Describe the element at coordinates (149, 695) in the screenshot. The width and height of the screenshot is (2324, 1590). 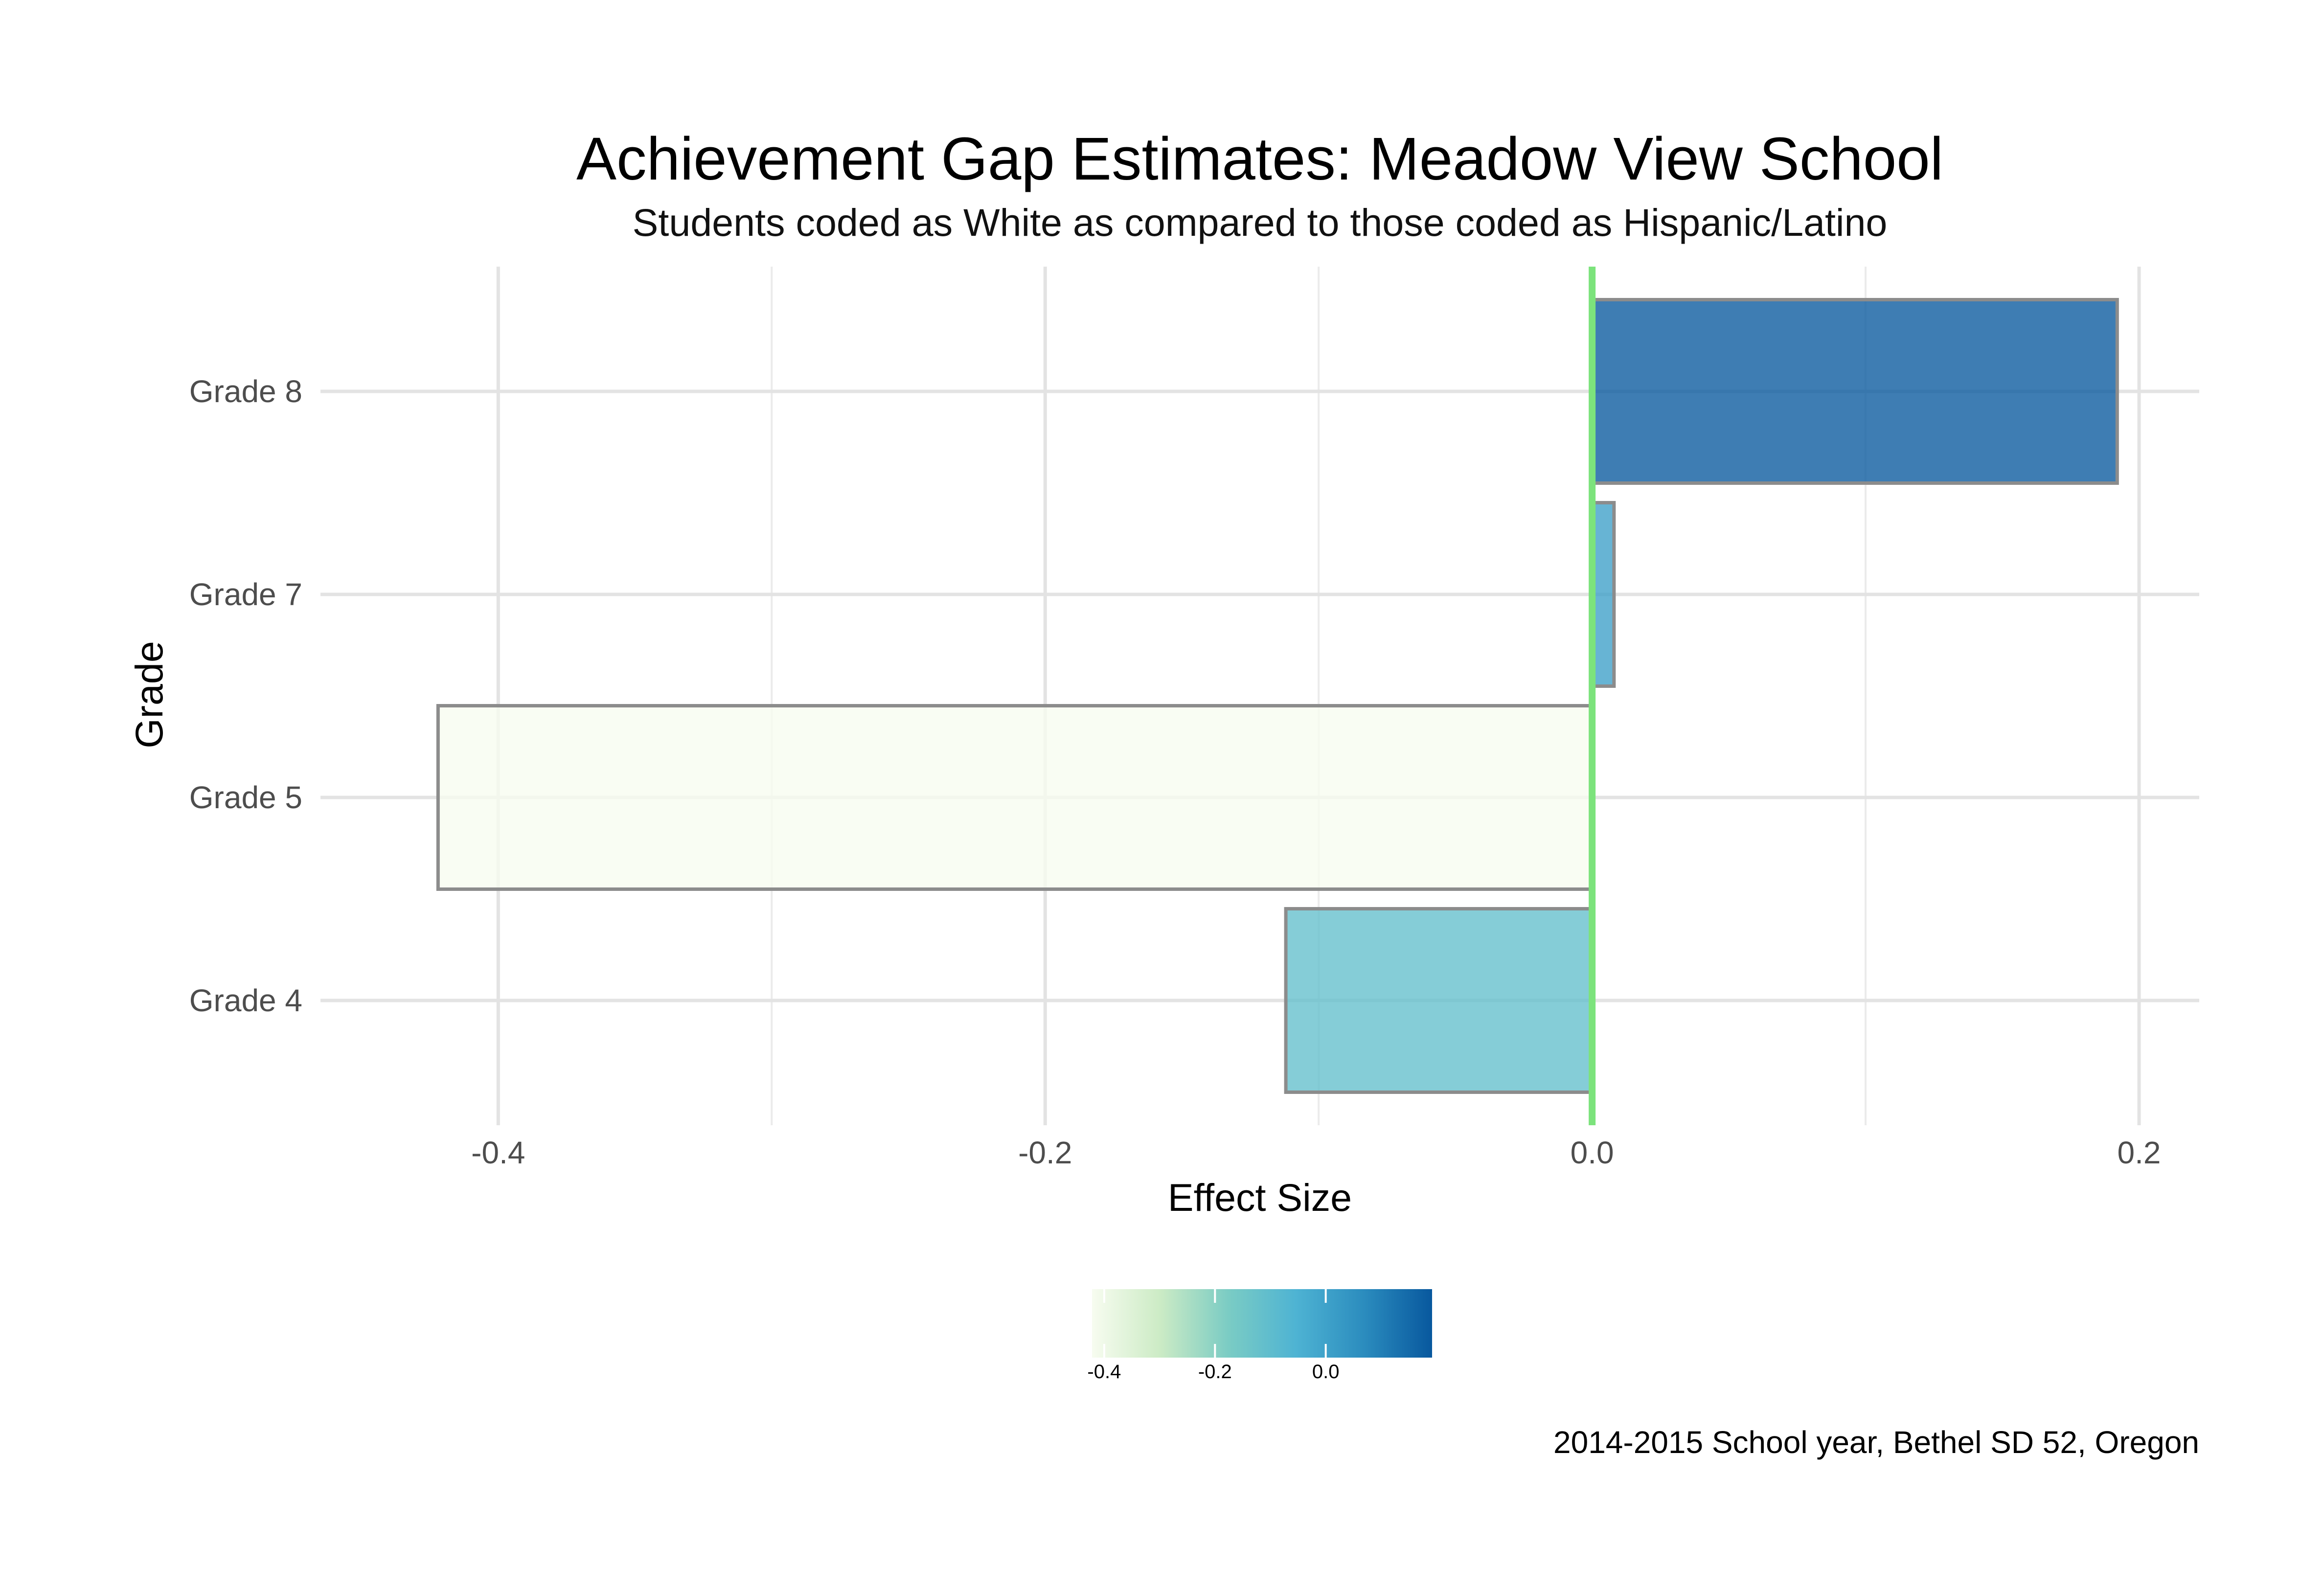
I see `y-axis-title: Grade` at that location.